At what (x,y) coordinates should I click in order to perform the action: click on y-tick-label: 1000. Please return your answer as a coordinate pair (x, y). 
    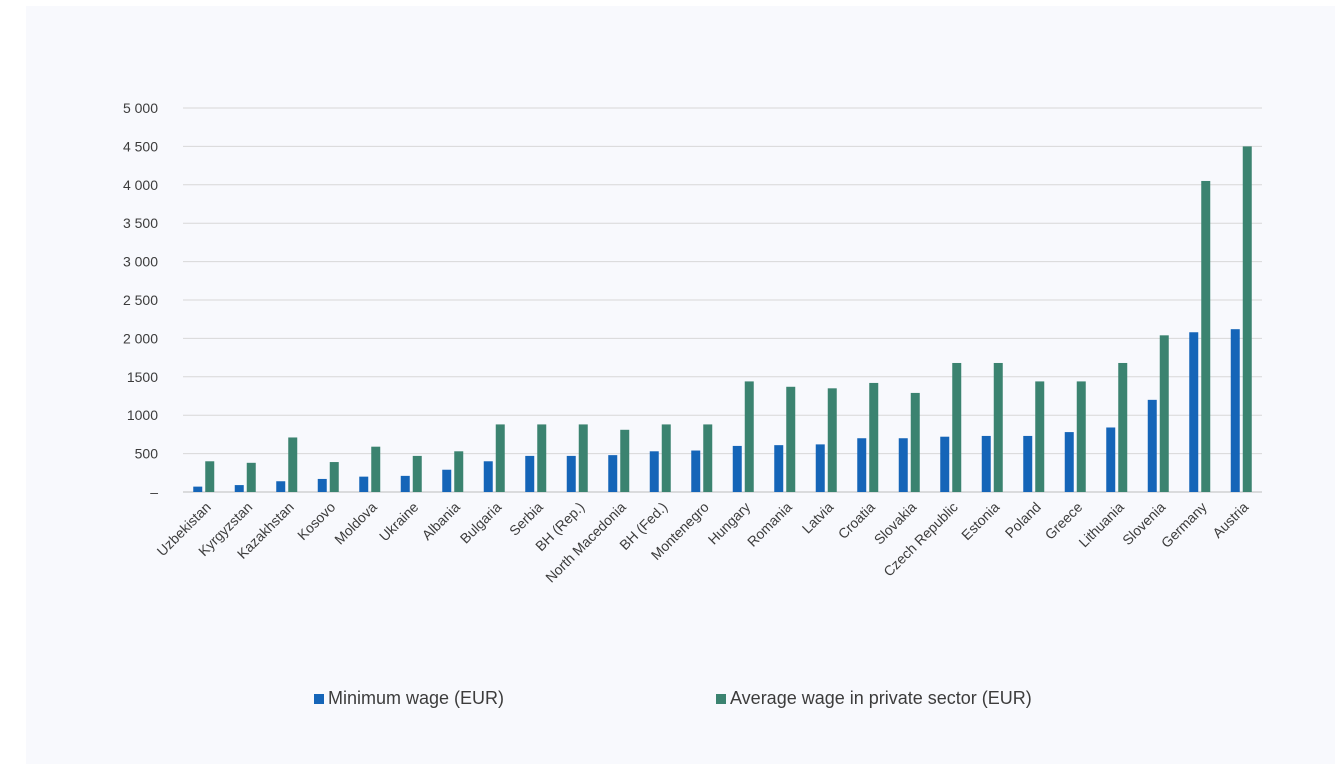
    Looking at the image, I should click on (142, 415).